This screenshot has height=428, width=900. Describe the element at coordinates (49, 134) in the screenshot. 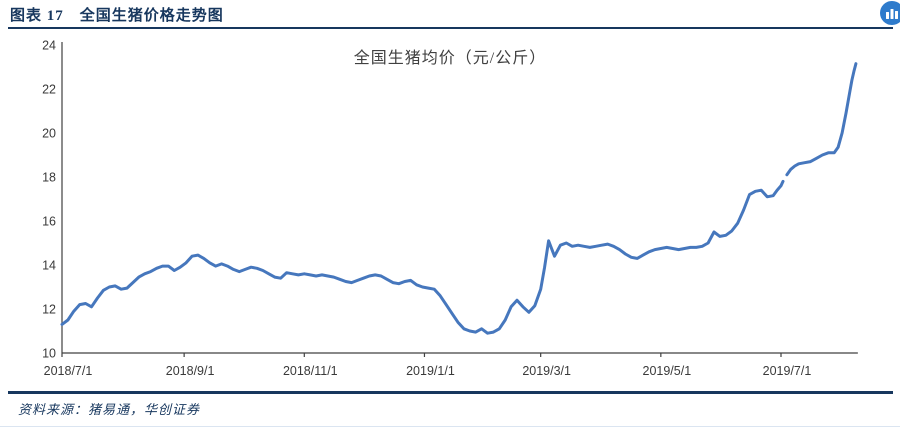

I see `y-tick-label: 20` at that location.